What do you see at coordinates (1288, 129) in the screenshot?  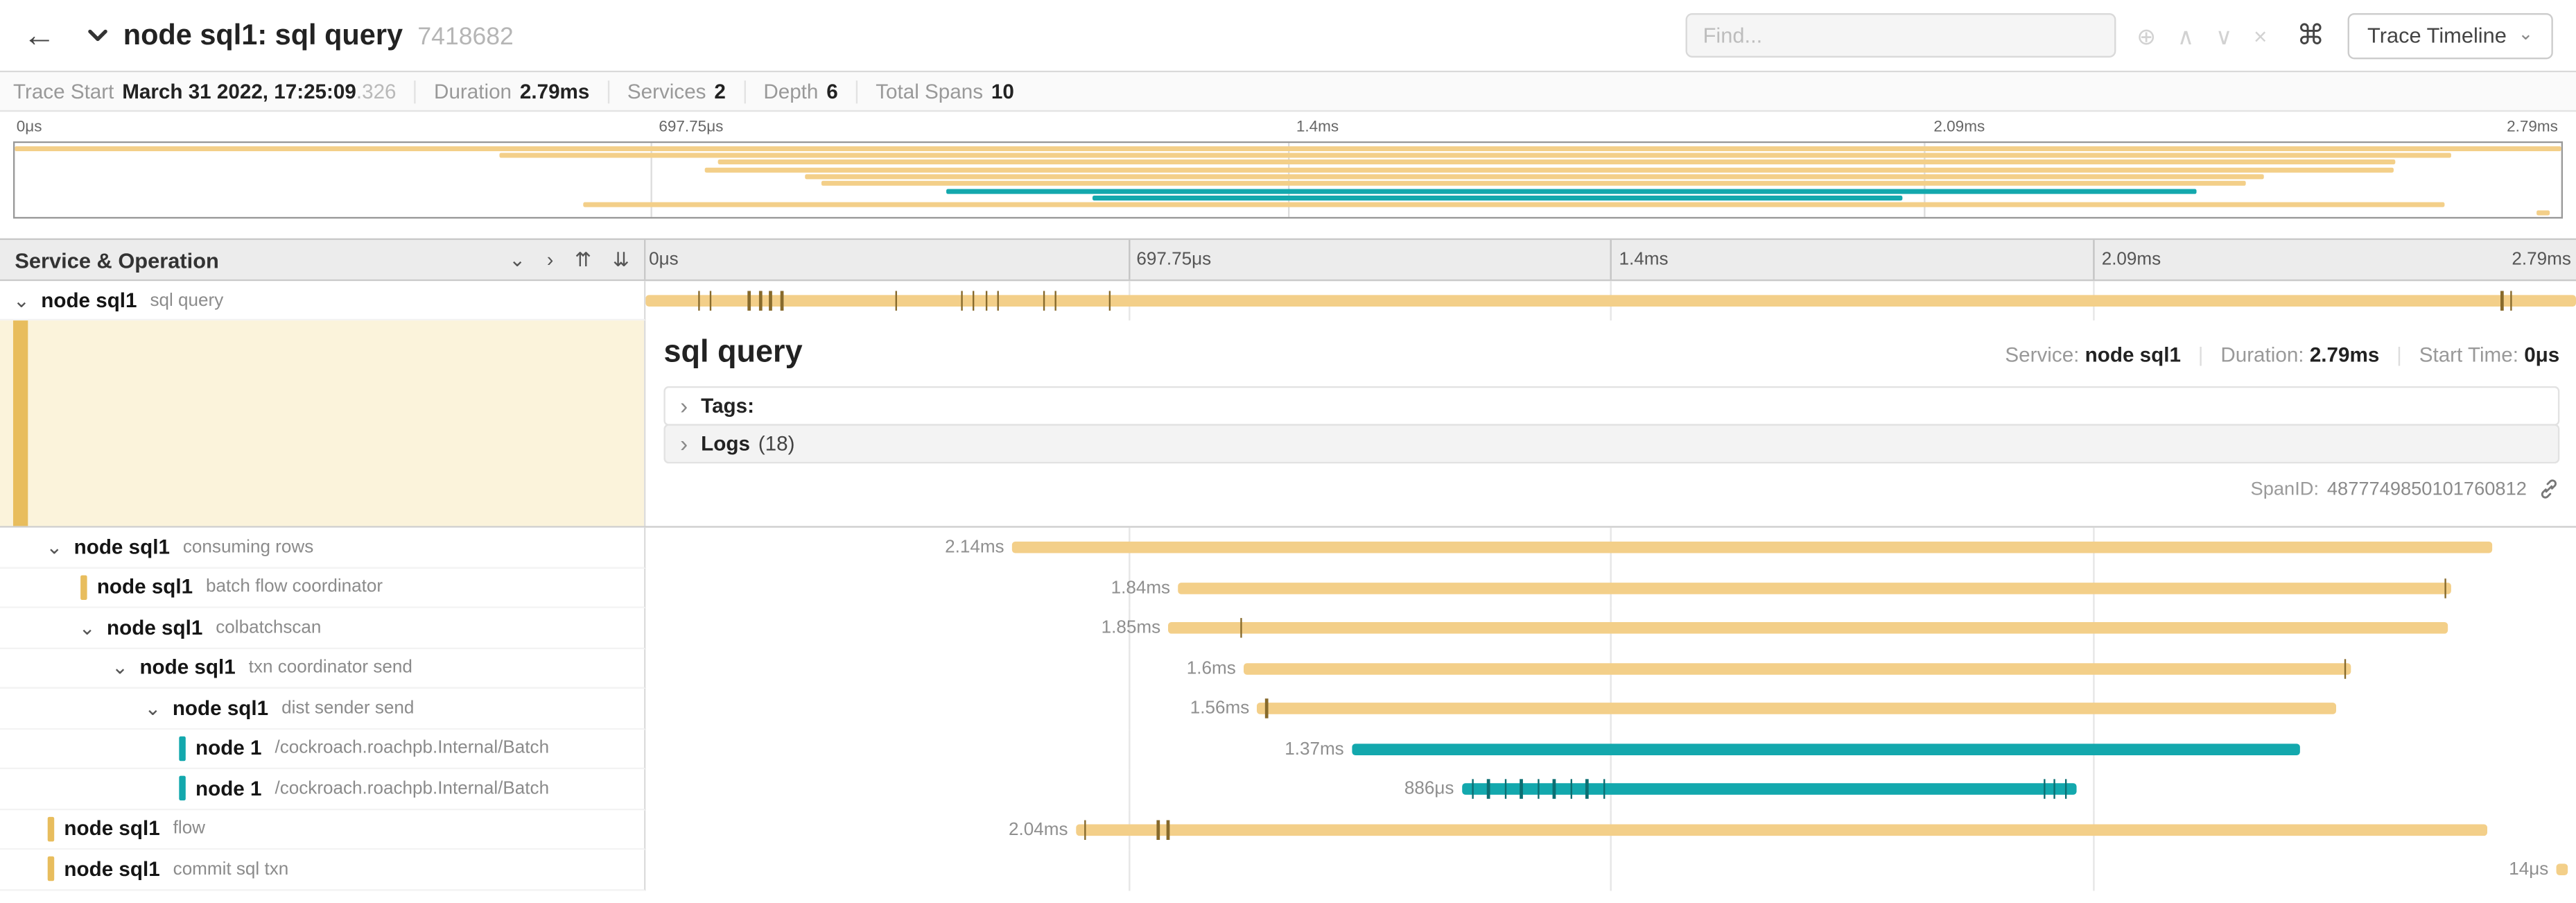 I see `minimap-tick-labels: 0μs 697.75μs 1.4ms 2.09ms 2.79ms` at bounding box center [1288, 129].